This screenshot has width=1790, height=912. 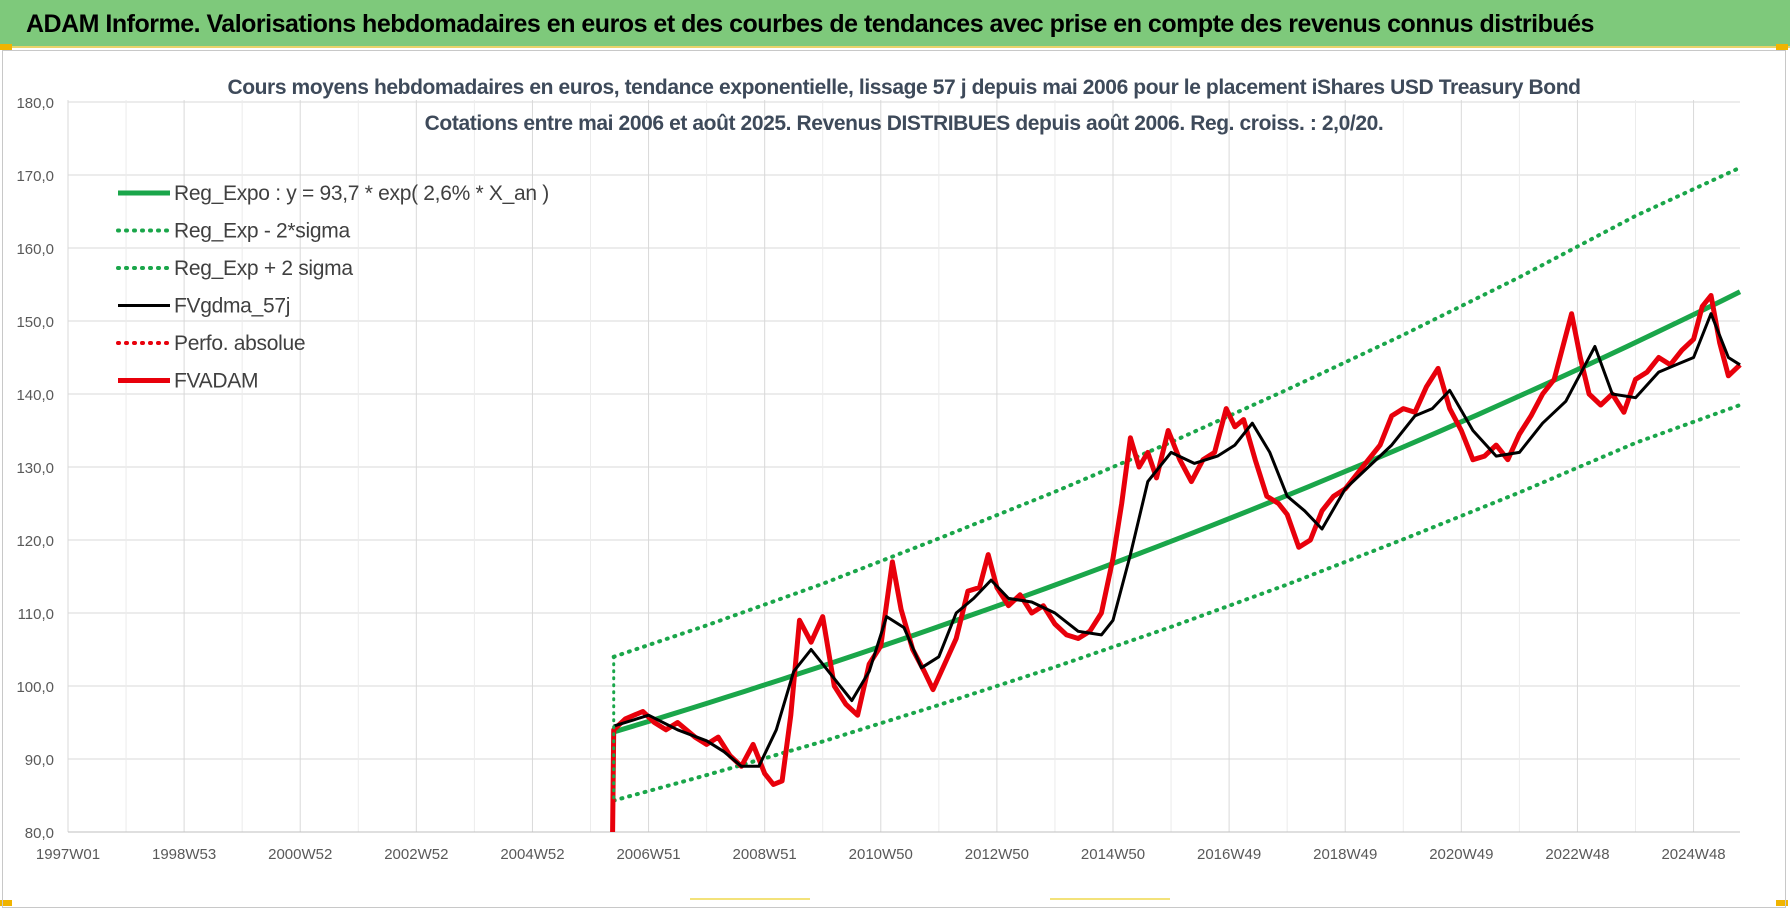 What do you see at coordinates (232, 306) in the screenshot?
I see `legend-label-3: FVgdma_57j` at bounding box center [232, 306].